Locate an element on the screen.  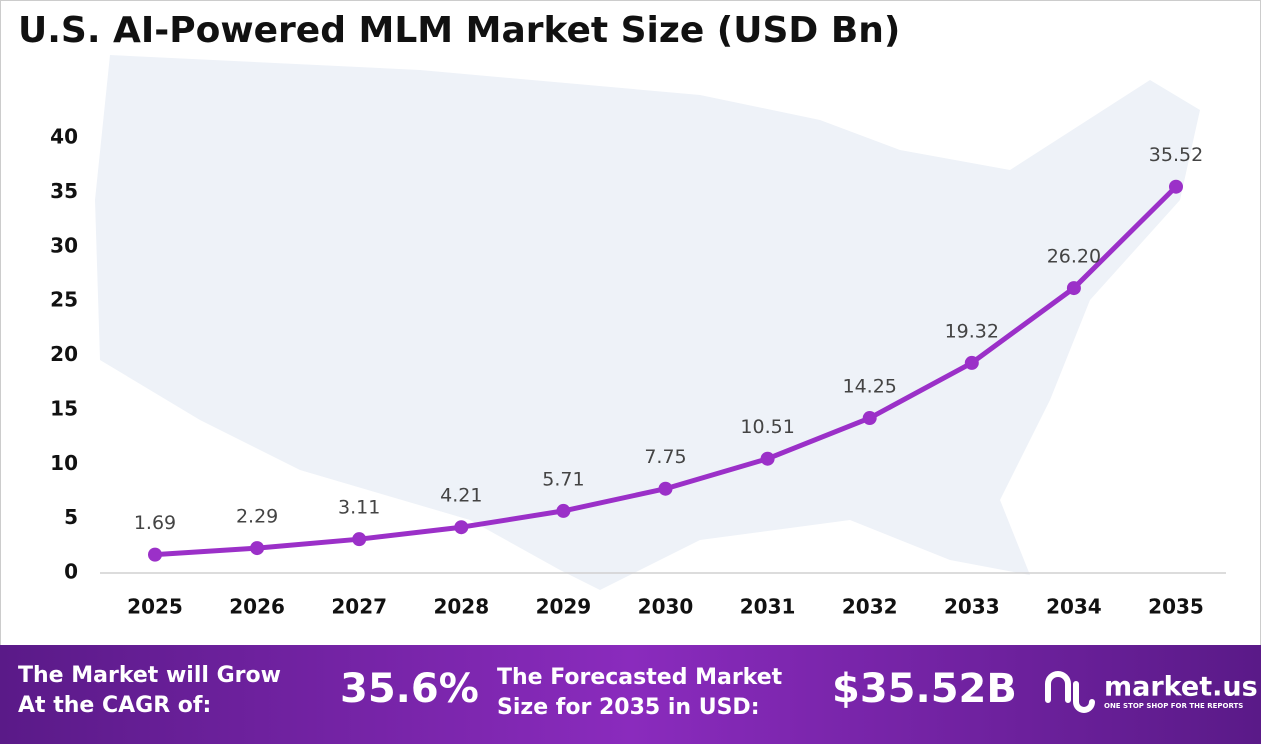
value-label: 35.52 is located at coordinates (1176, 155).